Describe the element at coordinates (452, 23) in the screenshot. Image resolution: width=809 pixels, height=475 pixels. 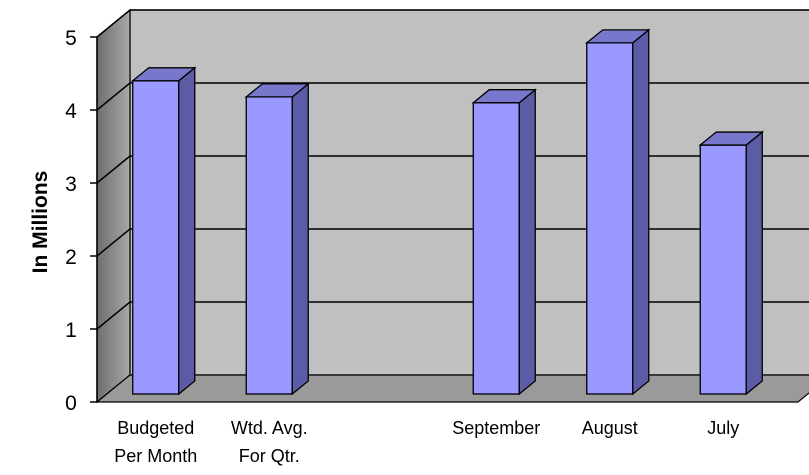
I see `gridline` at that location.